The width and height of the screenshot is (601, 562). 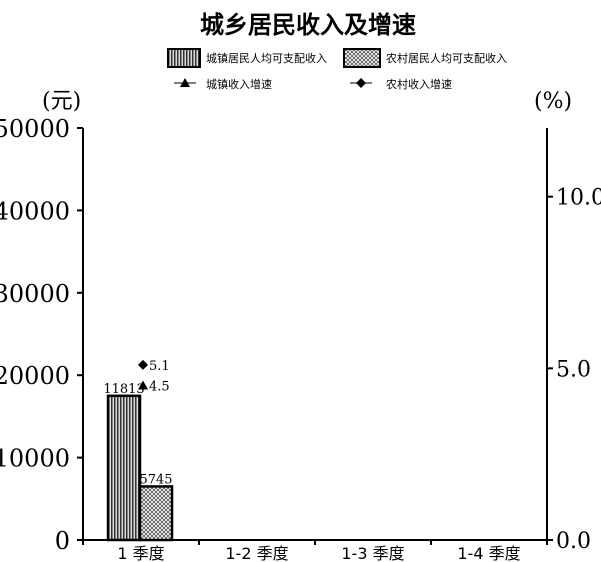 I want to click on y-tick-label: 30000, so click(x=35, y=294).